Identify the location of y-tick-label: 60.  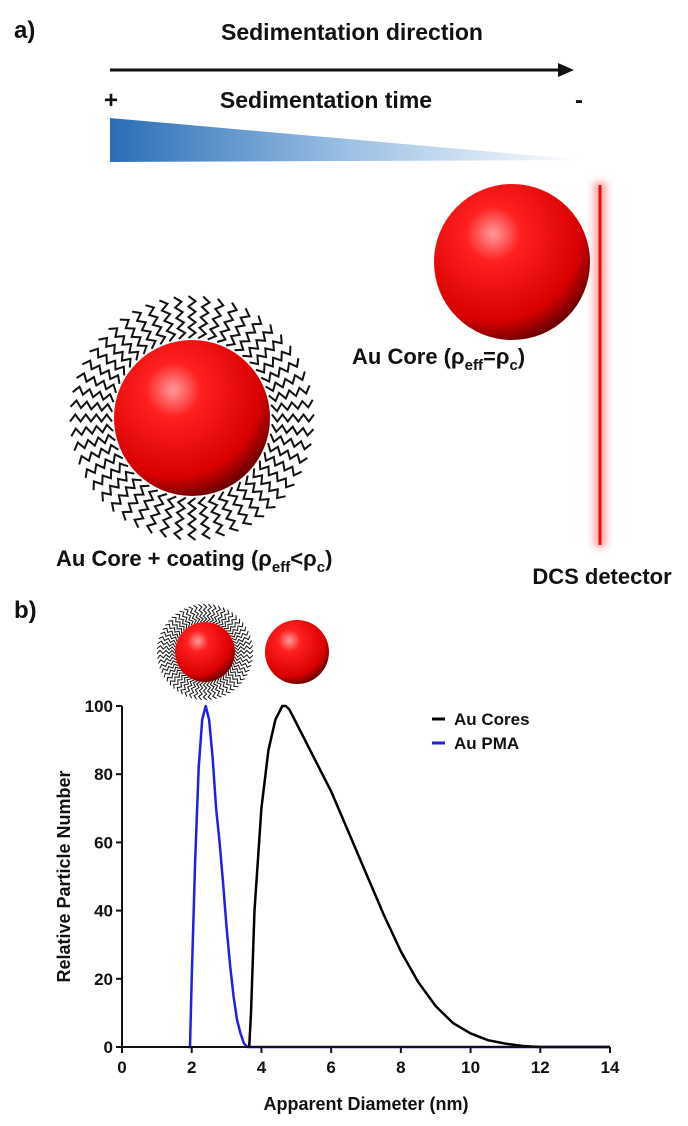
(103, 842).